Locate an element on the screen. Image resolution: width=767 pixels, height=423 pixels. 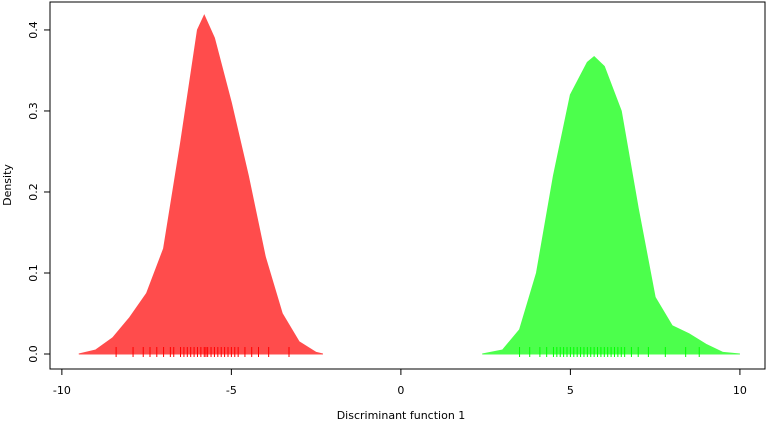
y-tick-label: 0.2 is located at coordinates (33, 192).